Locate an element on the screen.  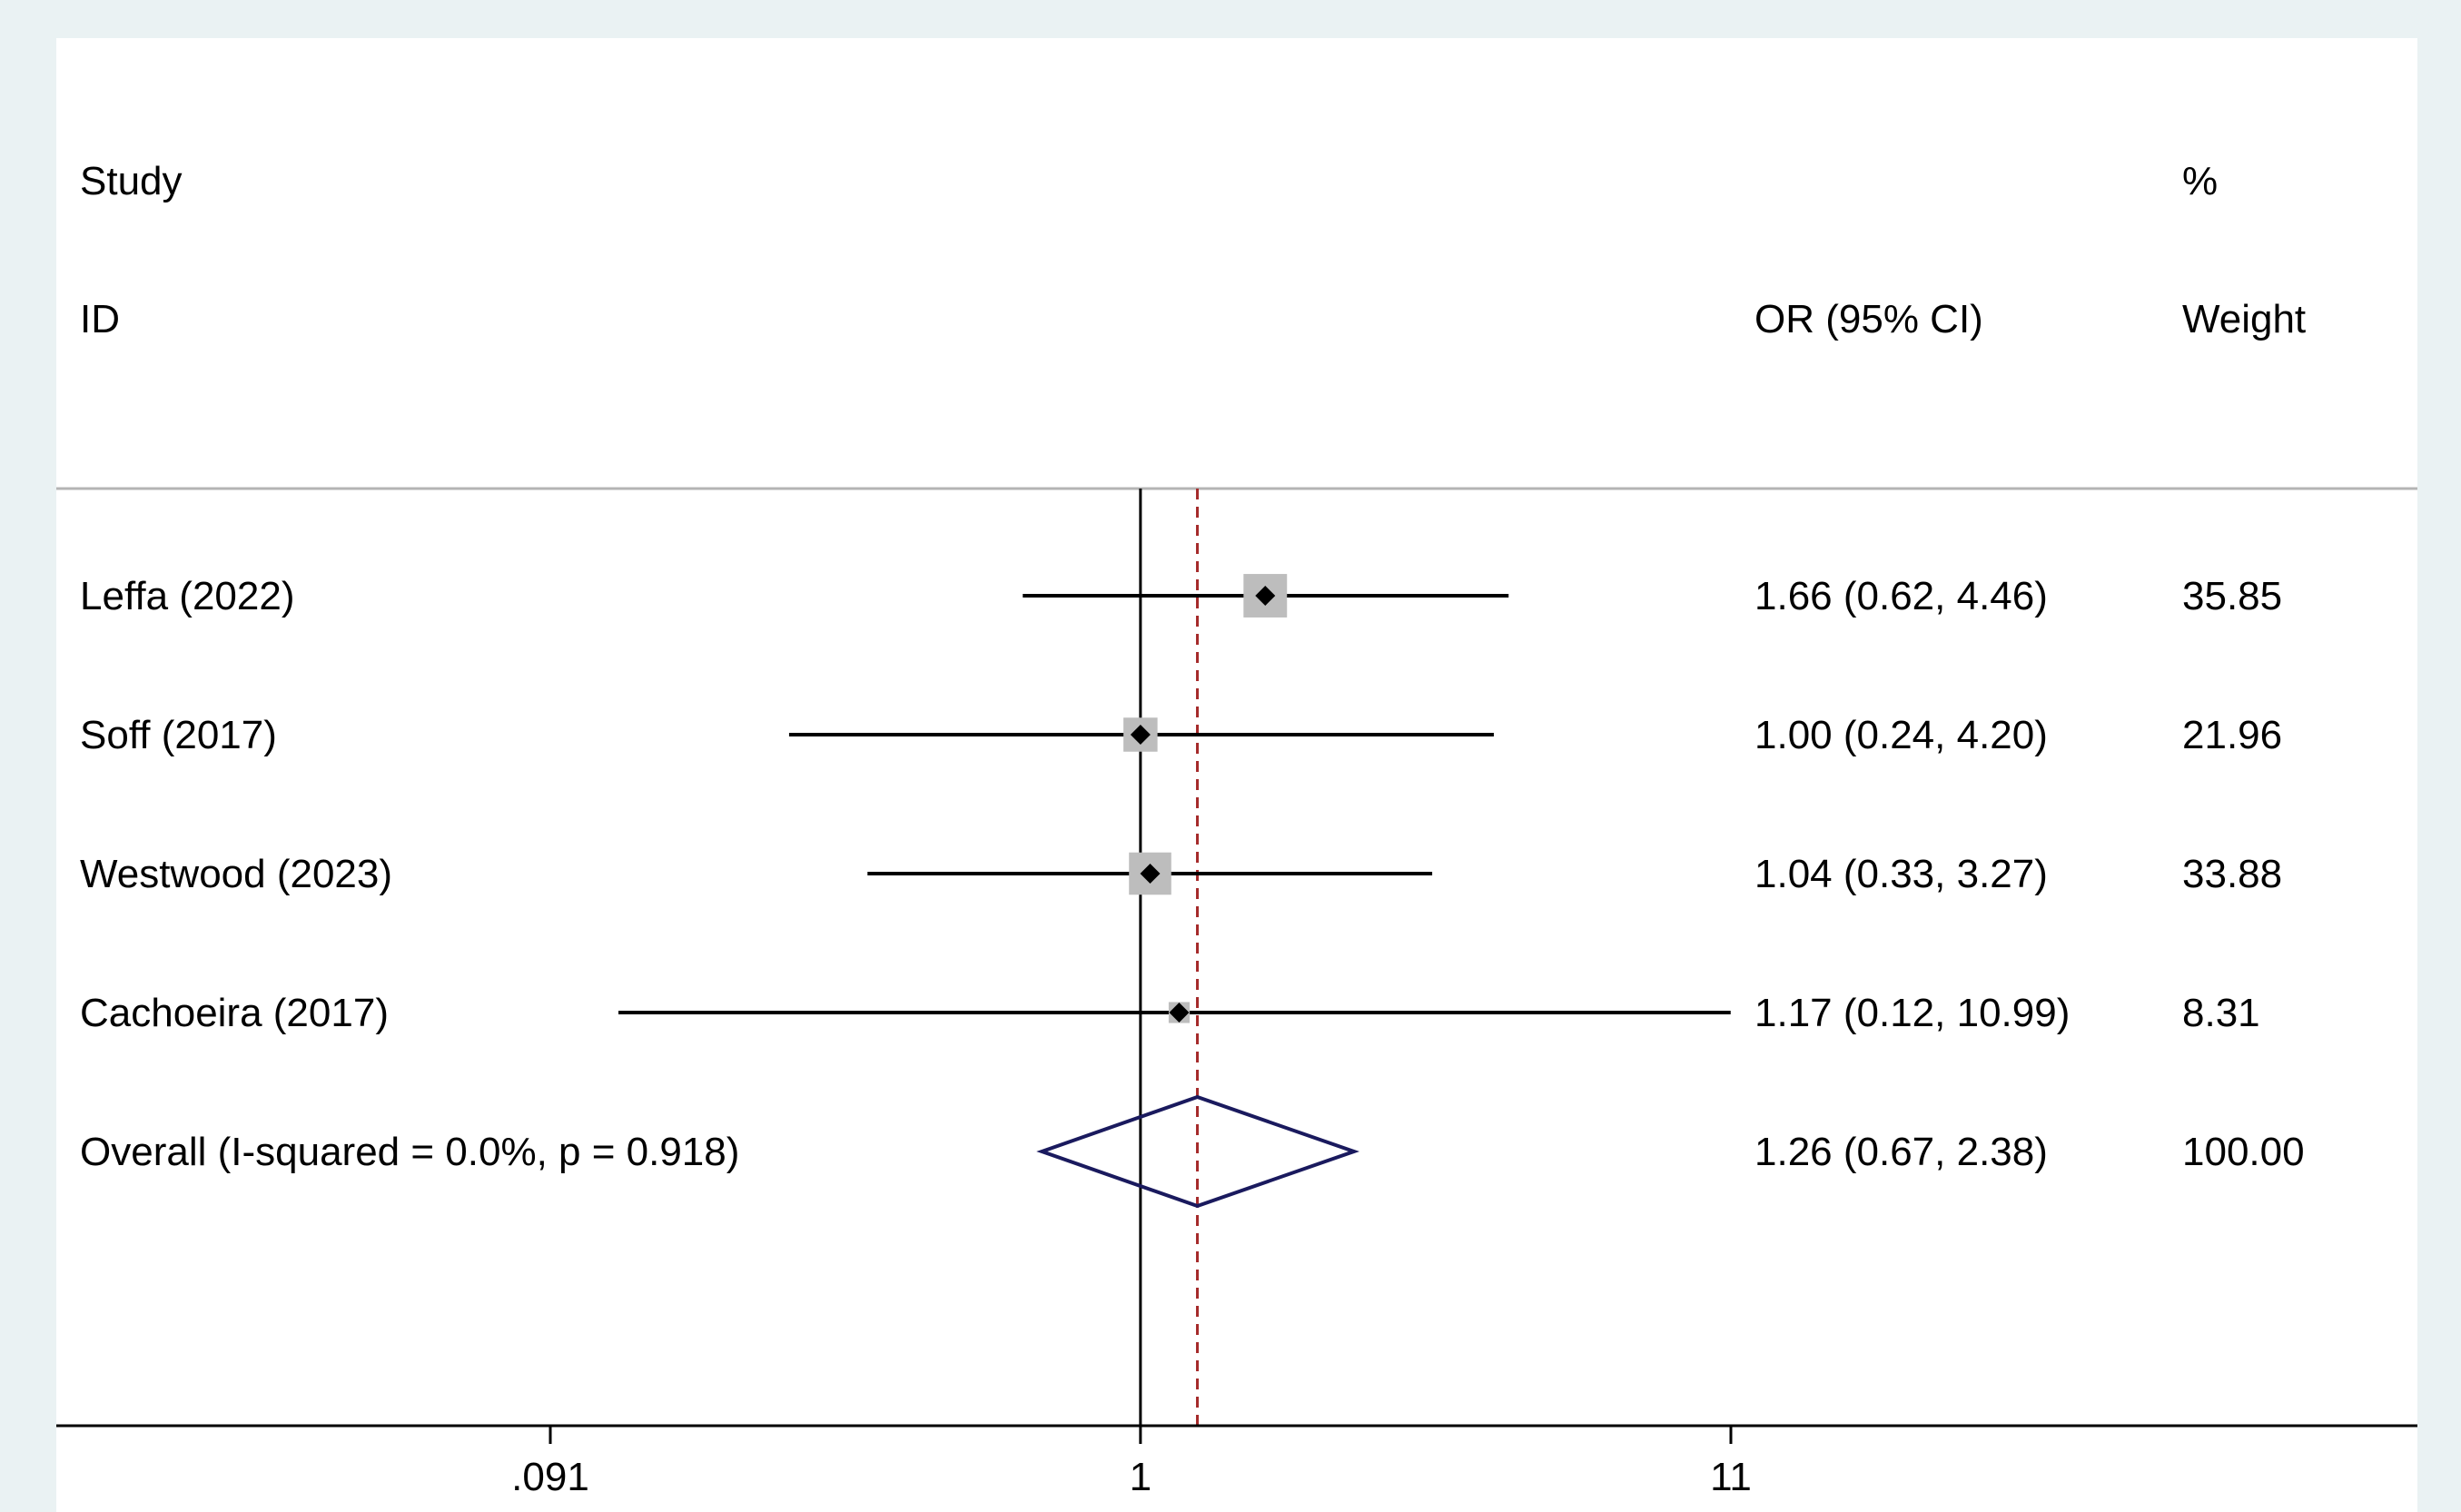
study-ci-text: 1.04 (0.33, 3.27) is located at coordinates (1901, 874).